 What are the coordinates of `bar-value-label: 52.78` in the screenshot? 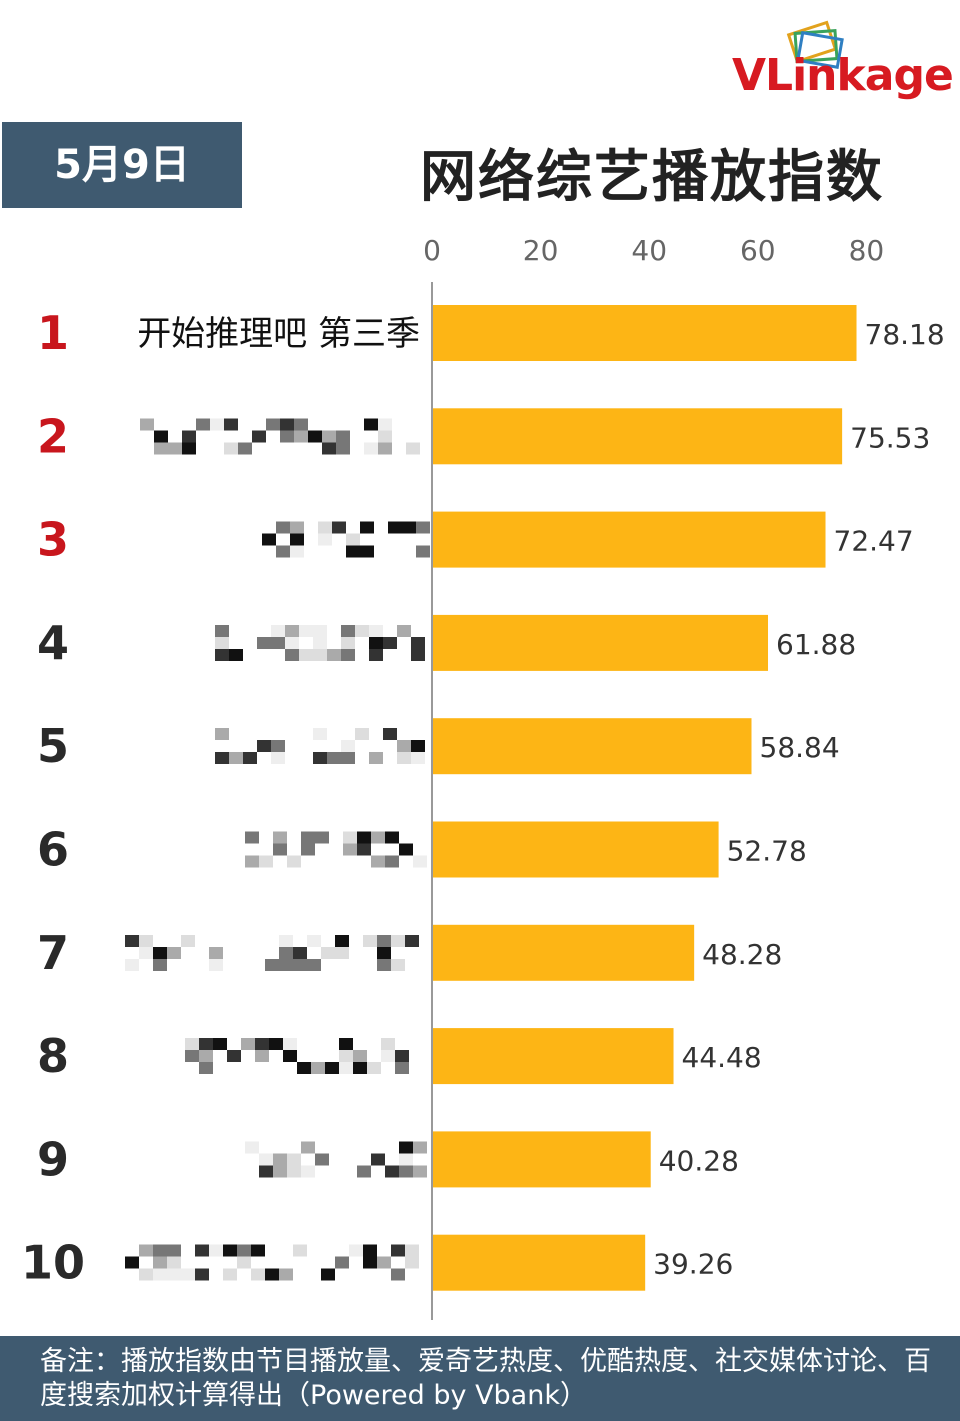 It's located at (767, 851).